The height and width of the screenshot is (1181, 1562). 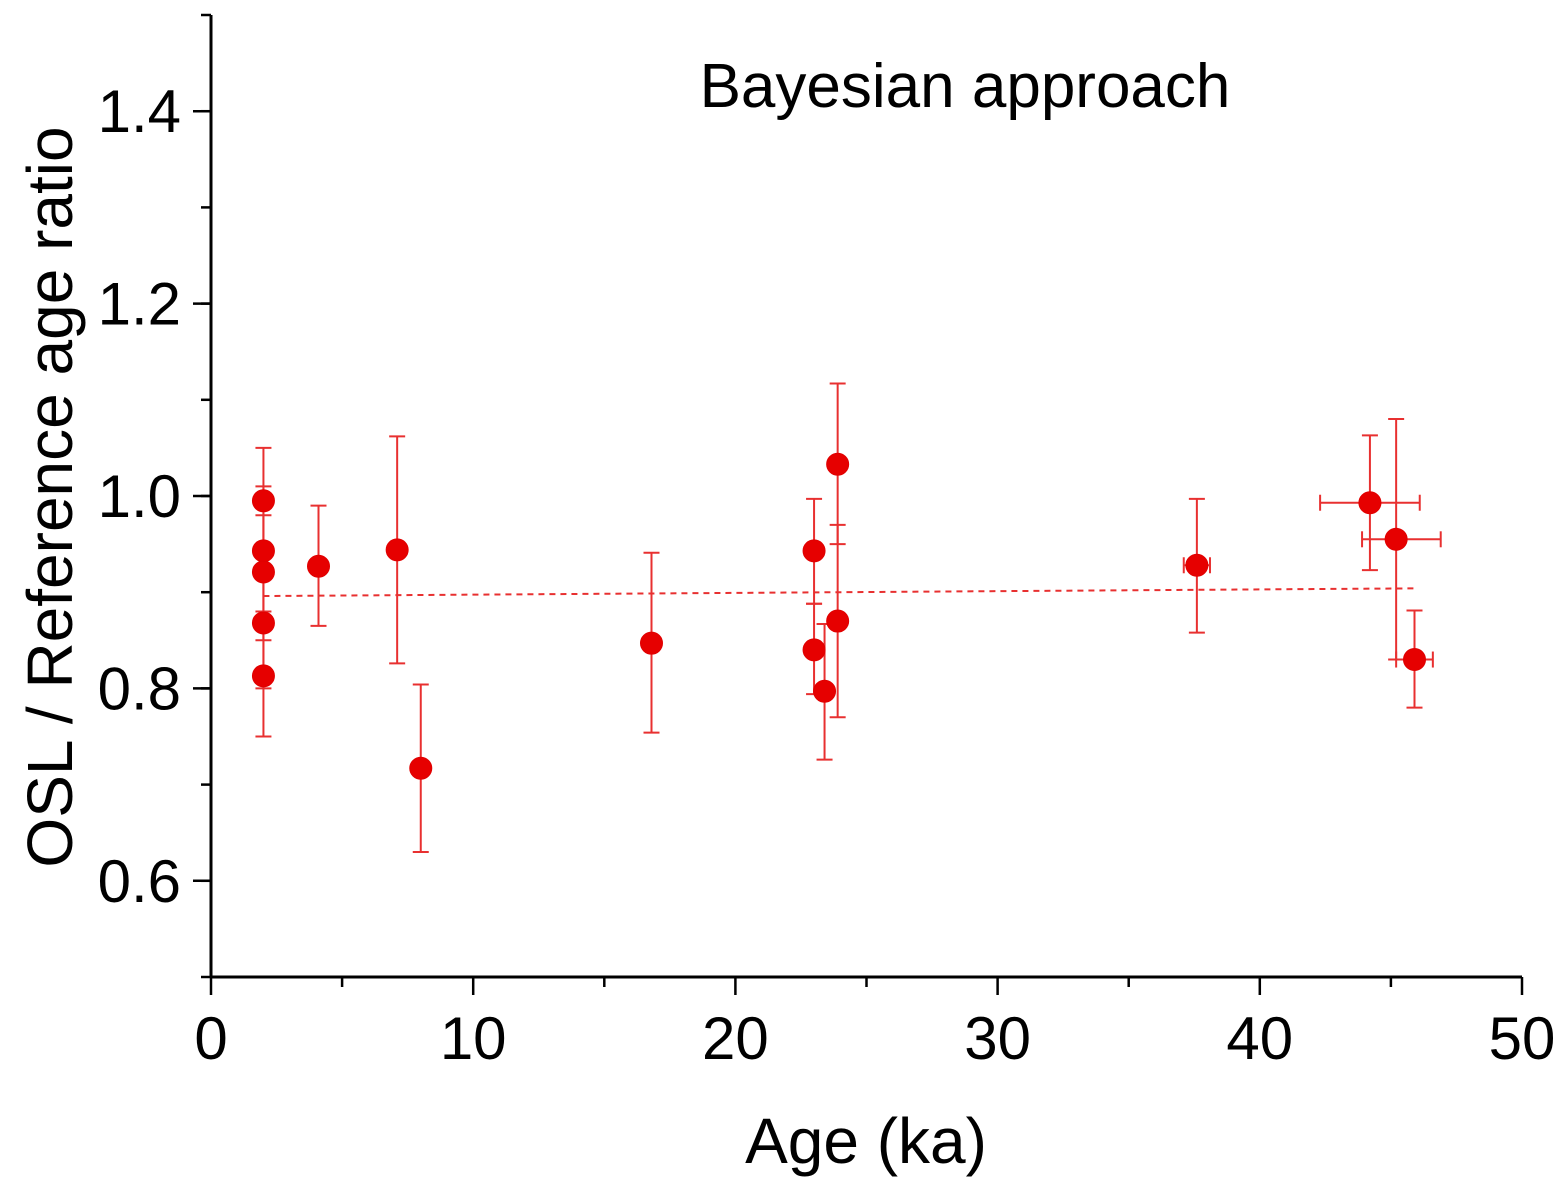 I want to click on x-tick-label: 20, so click(x=735, y=1038).